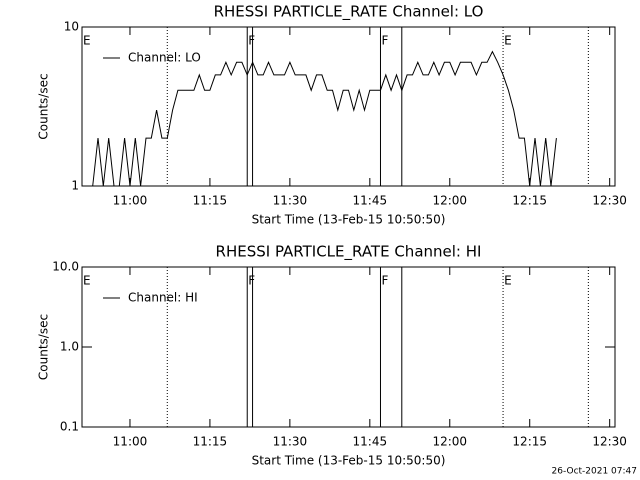 The height and width of the screenshot is (480, 640). I want to click on y-tick-label: 0.1, so click(69, 427).